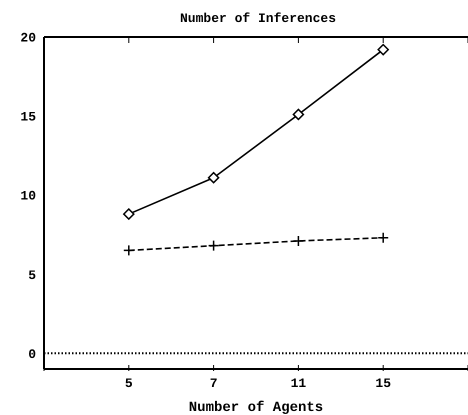 Image resolution: width=468 pixels, height=415 pixels. I want to click on x-axis-title: Number of Agents, so click(256, 407).